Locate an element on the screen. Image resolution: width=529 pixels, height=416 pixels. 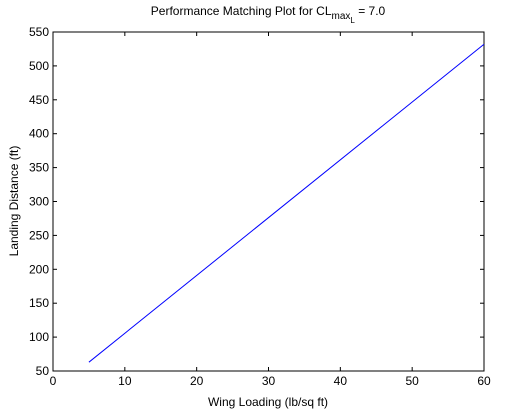
y-tick-label: 400 is located at coordinates (39, 134).